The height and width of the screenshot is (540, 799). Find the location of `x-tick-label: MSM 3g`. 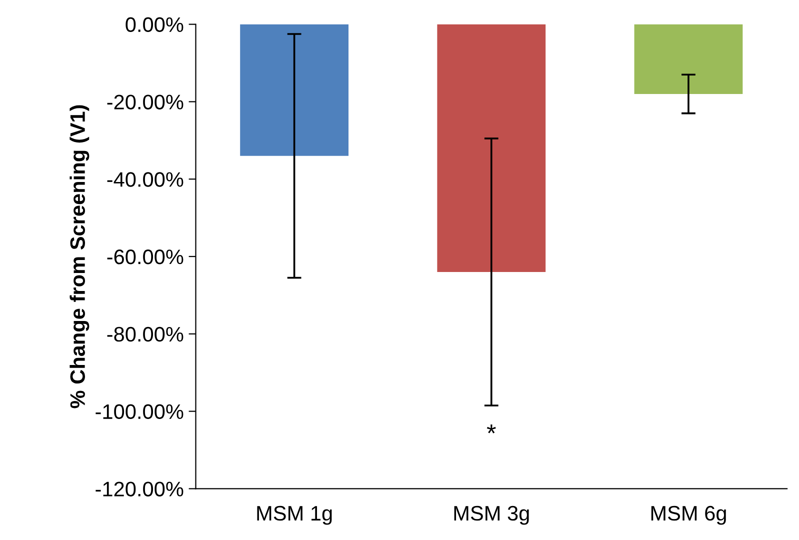

x-tick-label: MSM 3g is located at coordinates (491, 515).